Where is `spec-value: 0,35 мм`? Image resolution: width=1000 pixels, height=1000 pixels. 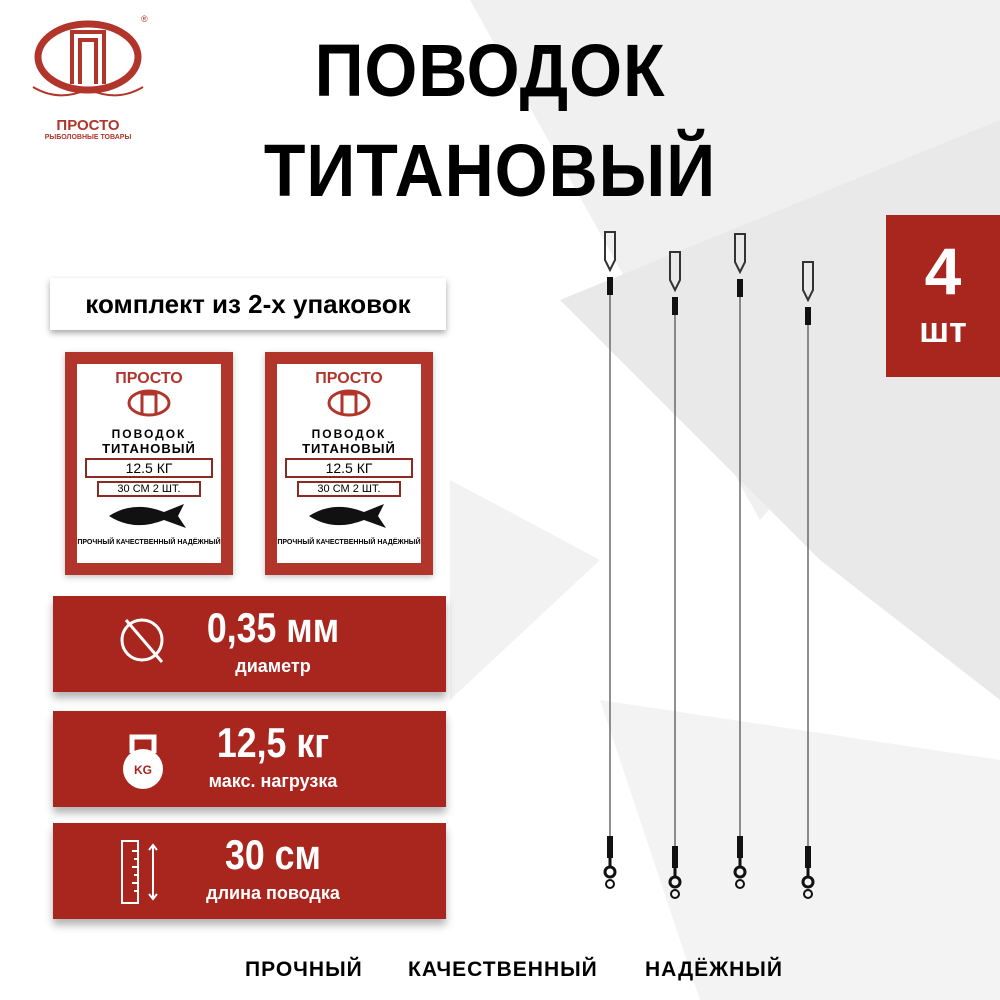
spec-value: 0,35 мм is located at coordinates (273, 627).